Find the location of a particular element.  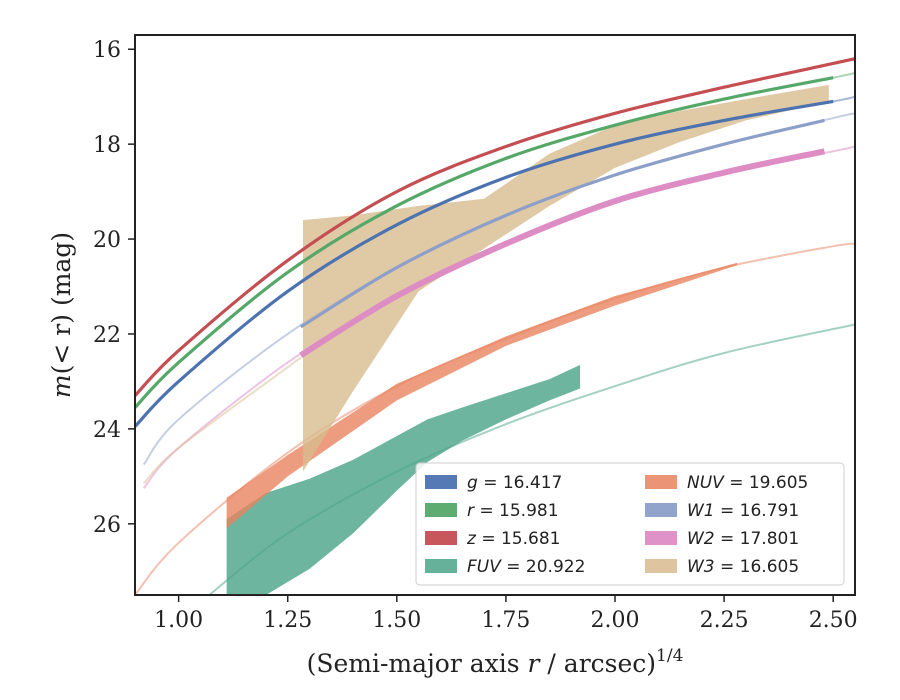

legend-label-w2: W2 = 17.801 is located at coordinates (743, 539).